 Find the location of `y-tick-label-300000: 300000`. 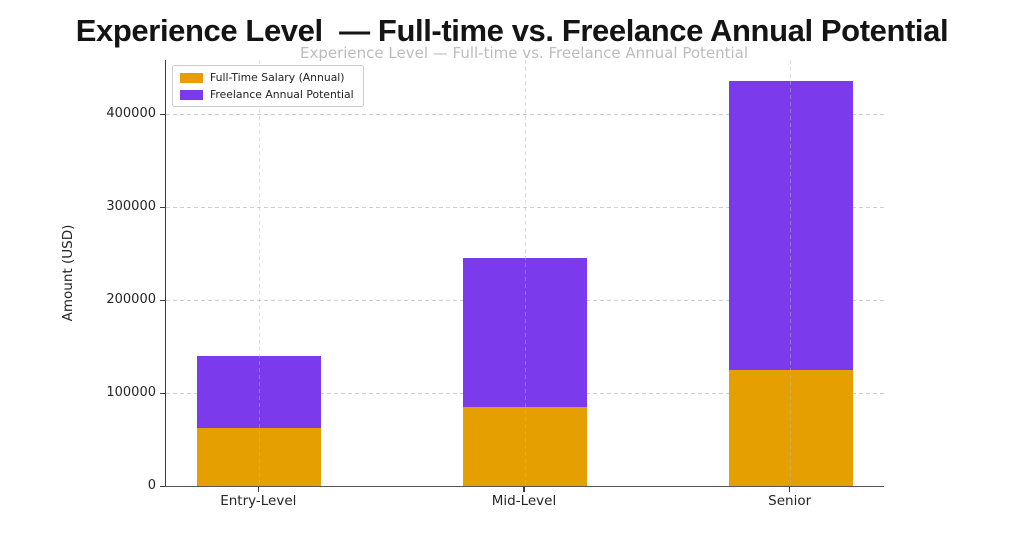

y-tick-label-300000: 300000 is located at coordinates (131, 206).